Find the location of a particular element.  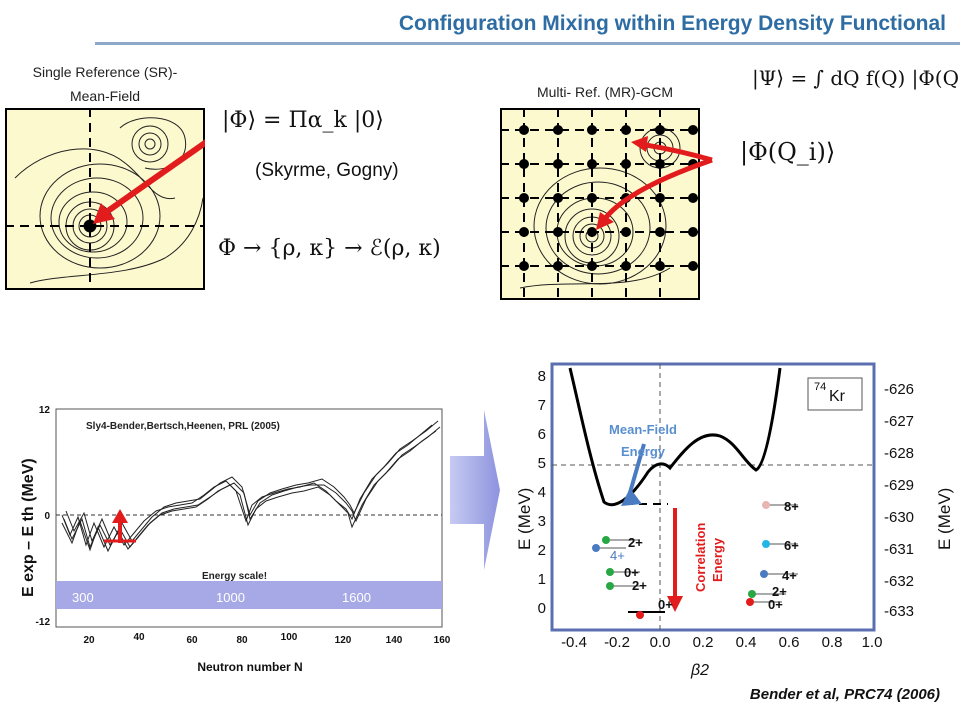

left-tick-7: 7 is located at coordinates (542, 405).